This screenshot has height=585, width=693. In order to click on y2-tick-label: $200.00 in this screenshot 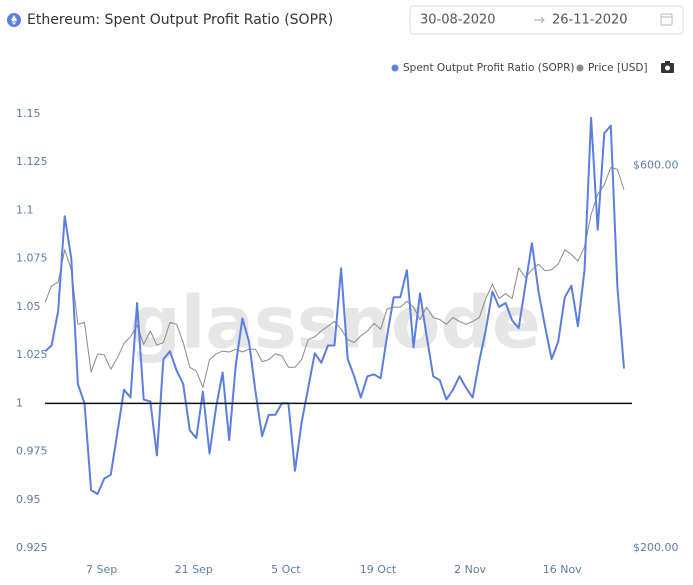, I will do `click(656, 547)`.